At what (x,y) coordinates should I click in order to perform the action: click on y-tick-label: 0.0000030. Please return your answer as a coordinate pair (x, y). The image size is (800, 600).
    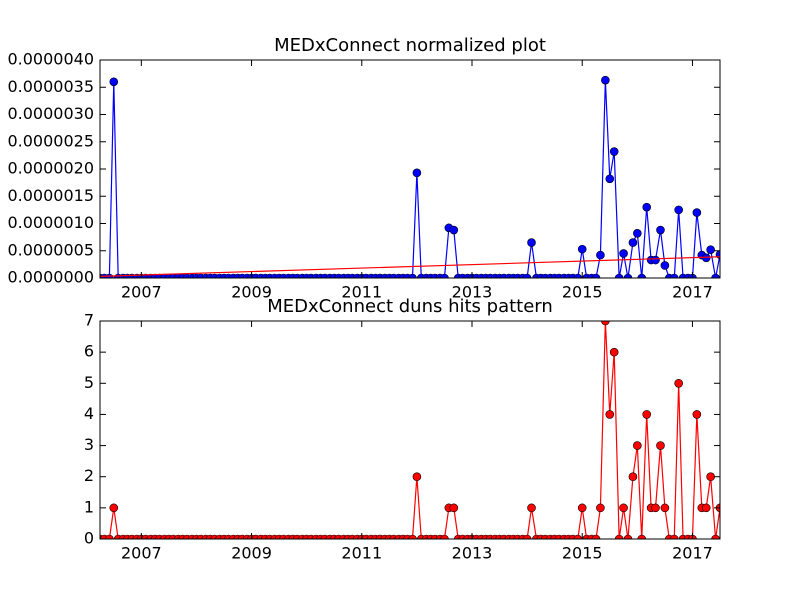
    Looking at the image, I should click on (50, 113).